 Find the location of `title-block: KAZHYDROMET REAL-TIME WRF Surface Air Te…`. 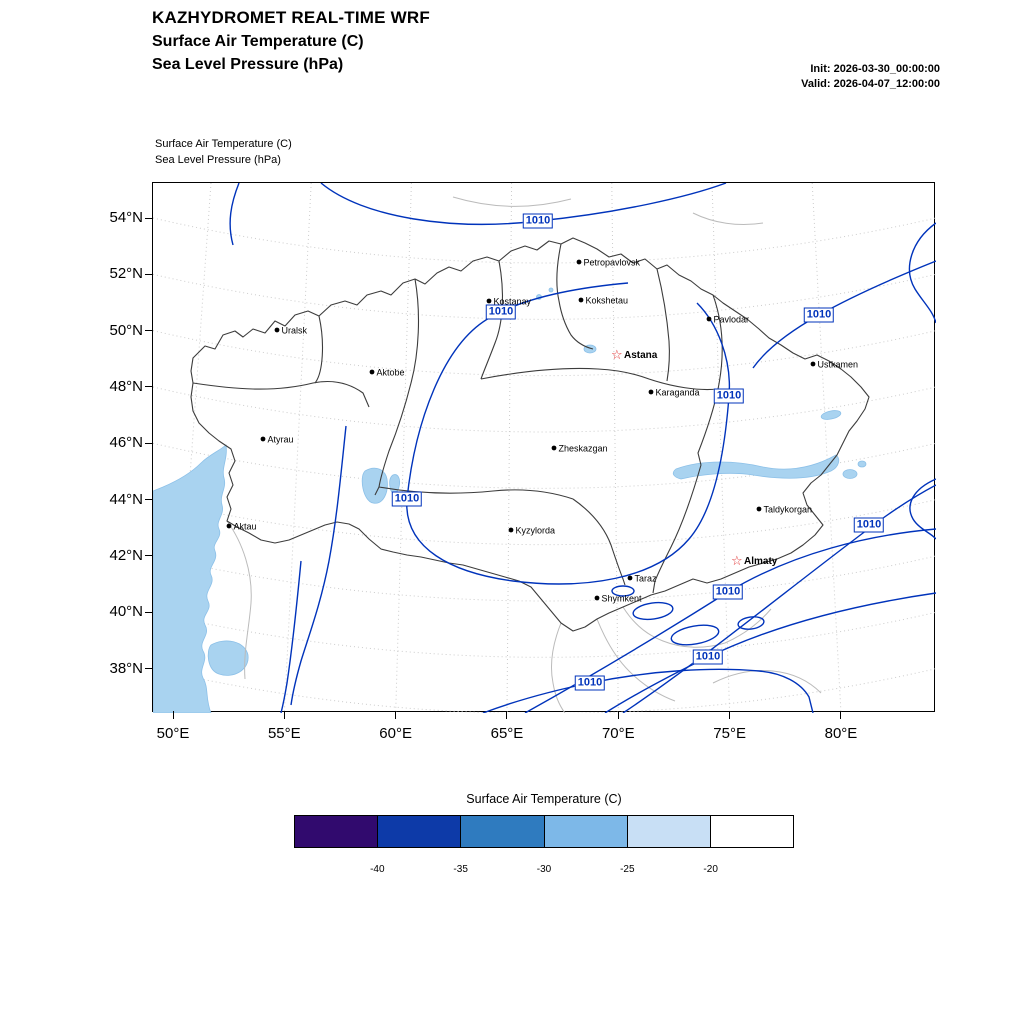

title-block: KAZHYDROMET REAL-TIME WRF Surface Air Te… is located at coordinates (291, 43).